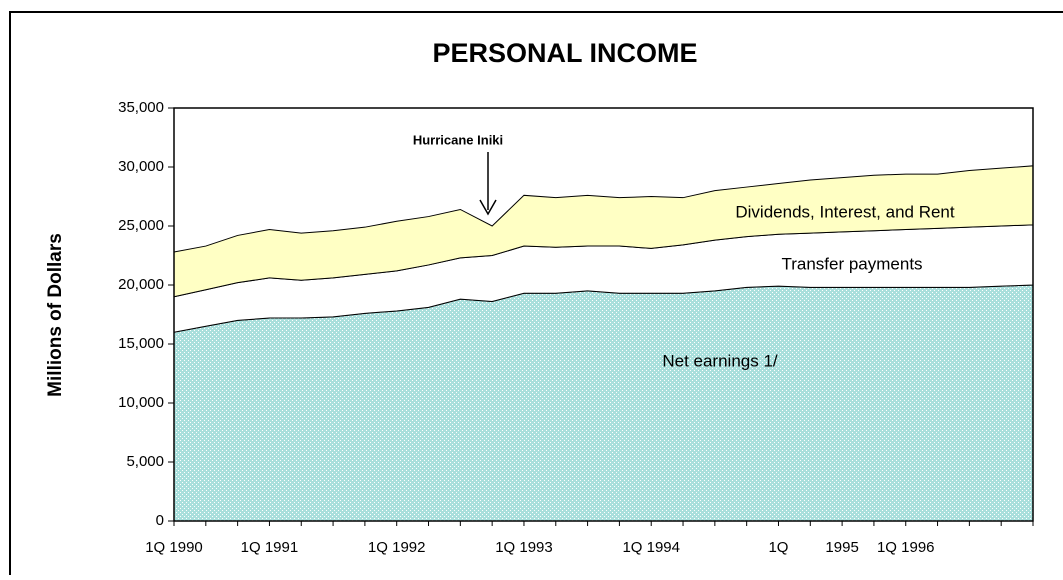 Image resolution: width=1063 pixels, height=580 pixels. What do you see at coordinates (458, 139) in the screenshot?
I see `annotation: Hurricane Iniki` at bounding box center [458, 139].